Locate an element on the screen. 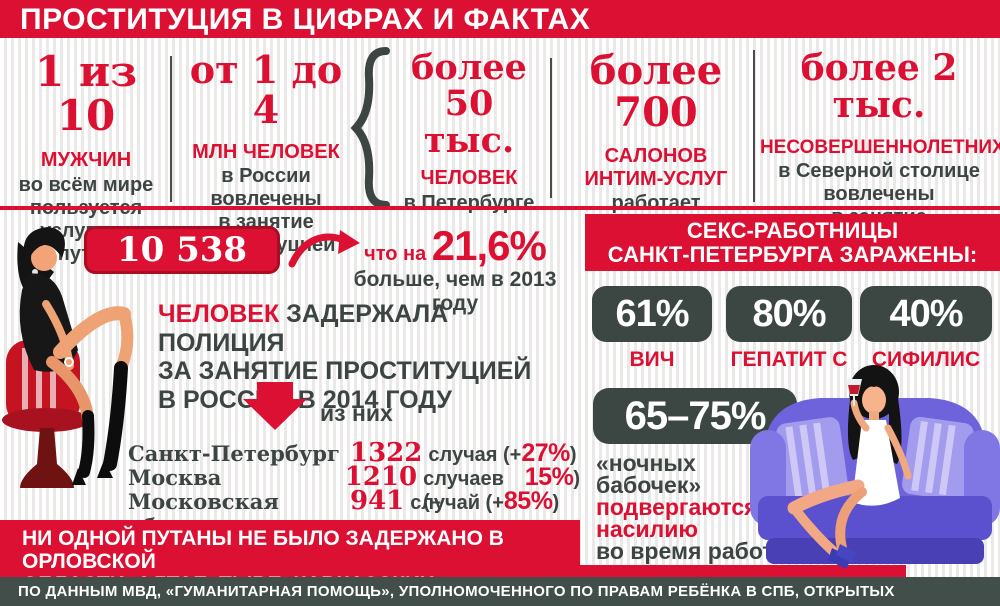 Image resolution: width=1000 pixels, height=606 pixels. stat-value: более 700 is located at coordinates (656, 91).